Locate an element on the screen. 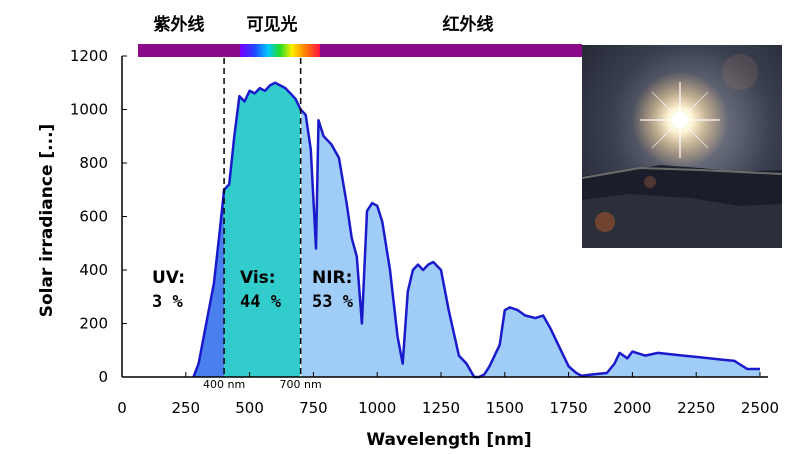 This screenshot has width=800, height=455. band-bar is located at coordinates (360, 50).